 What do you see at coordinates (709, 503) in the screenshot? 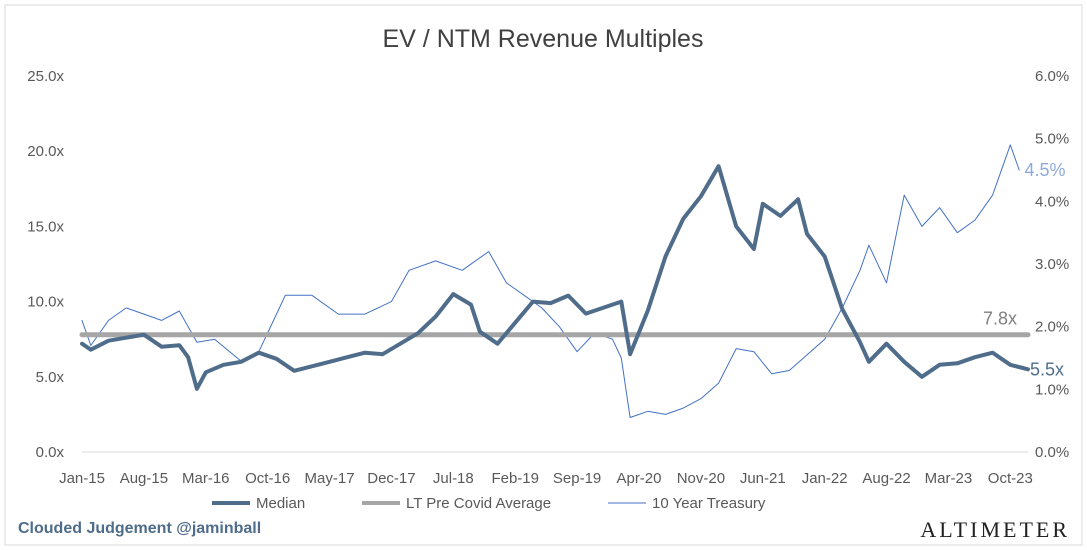
I see `legend-label: 10 Year Treasury` at bounding box center [709, 503].